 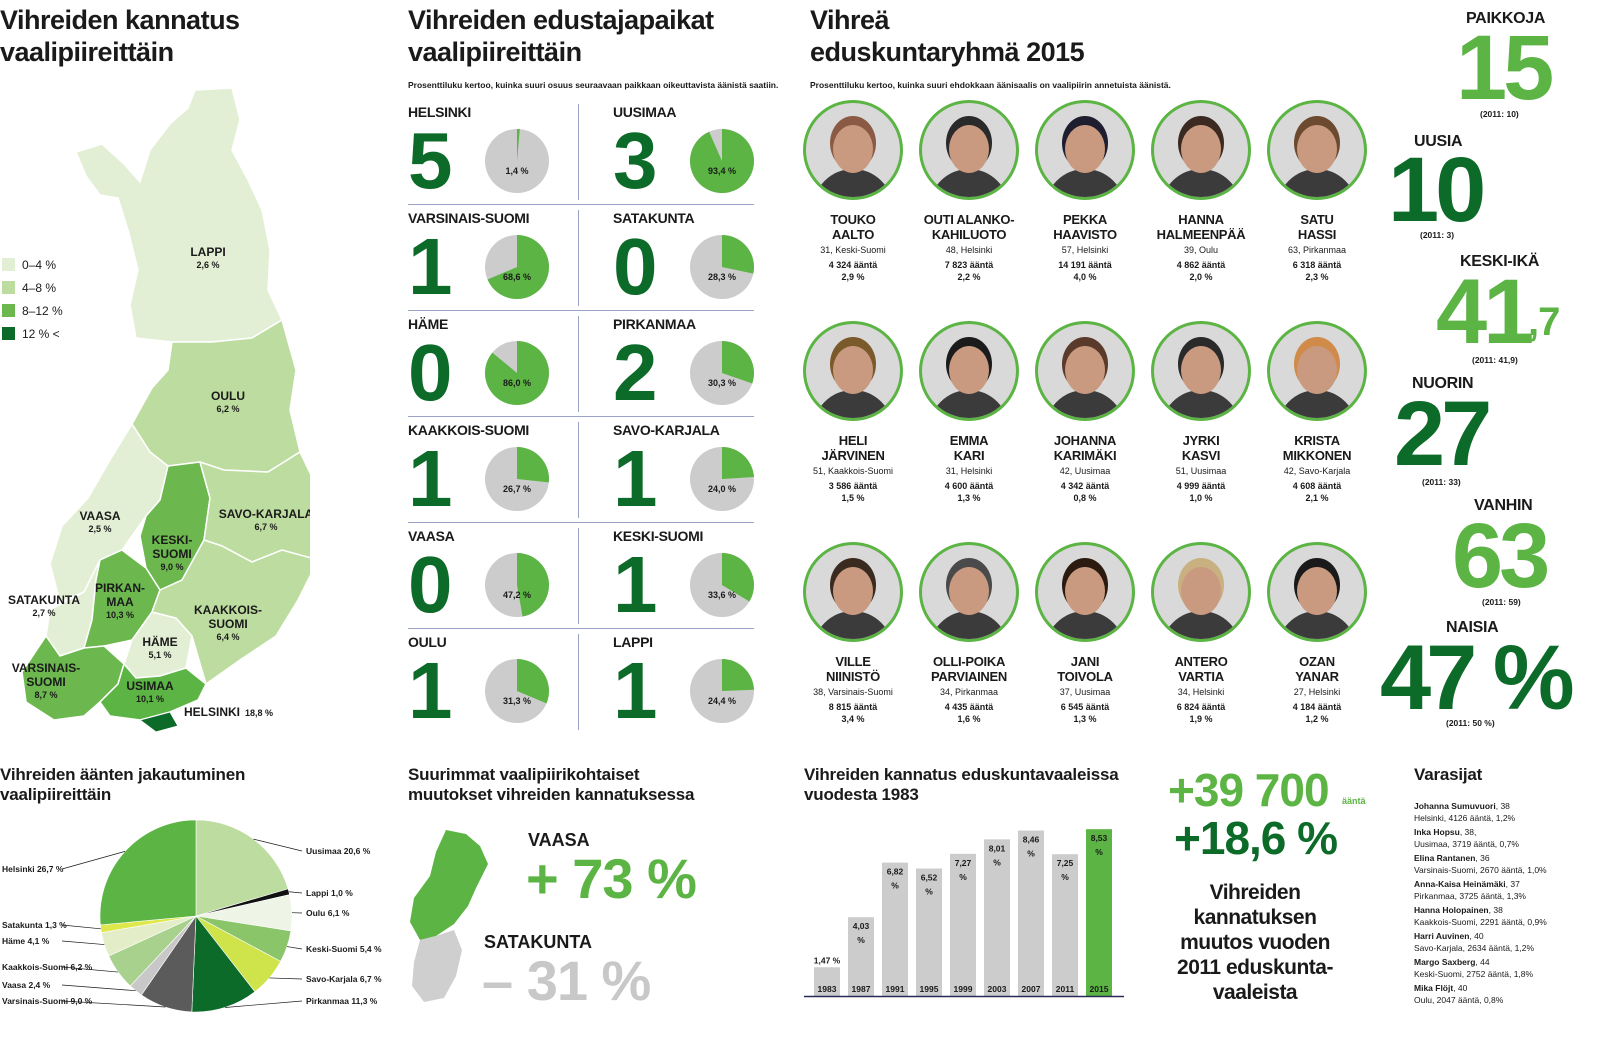 I want to click on map-label-kaakkois-suomi: KAAKKOIS-SUOMI 6,4 %, so click(x=228, y=622).